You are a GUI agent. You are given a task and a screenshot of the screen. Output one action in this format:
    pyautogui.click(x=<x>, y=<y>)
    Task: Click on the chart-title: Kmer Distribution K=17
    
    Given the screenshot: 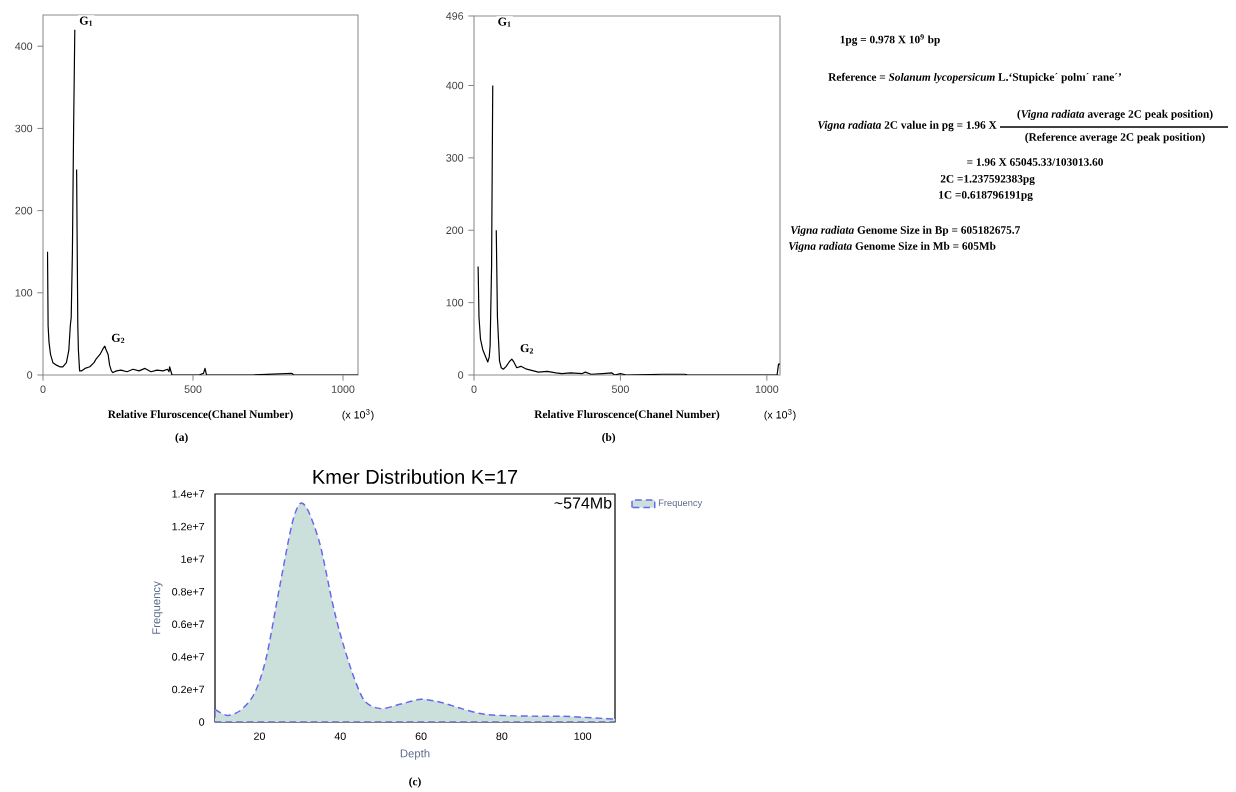 What is the action you would take?
    pyautogui.click(x=415, y=476)
    